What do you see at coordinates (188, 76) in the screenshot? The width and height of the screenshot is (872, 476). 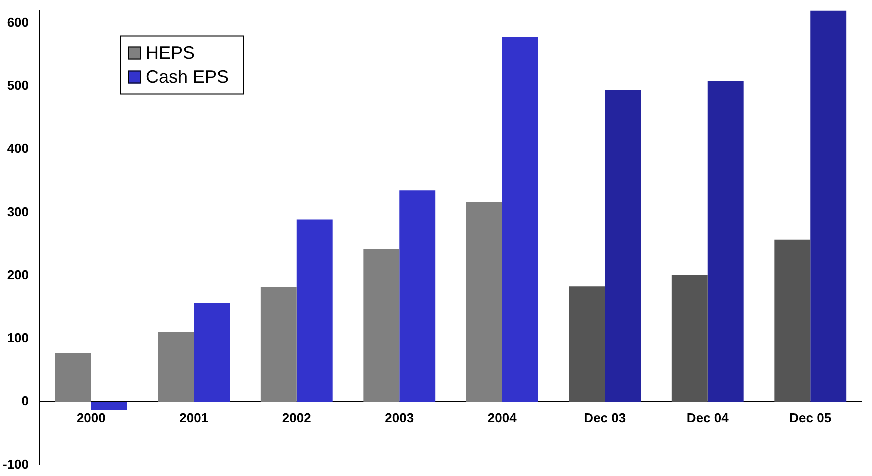 I see `legend-label: Cash EPS` at bounding box center [188, 76].